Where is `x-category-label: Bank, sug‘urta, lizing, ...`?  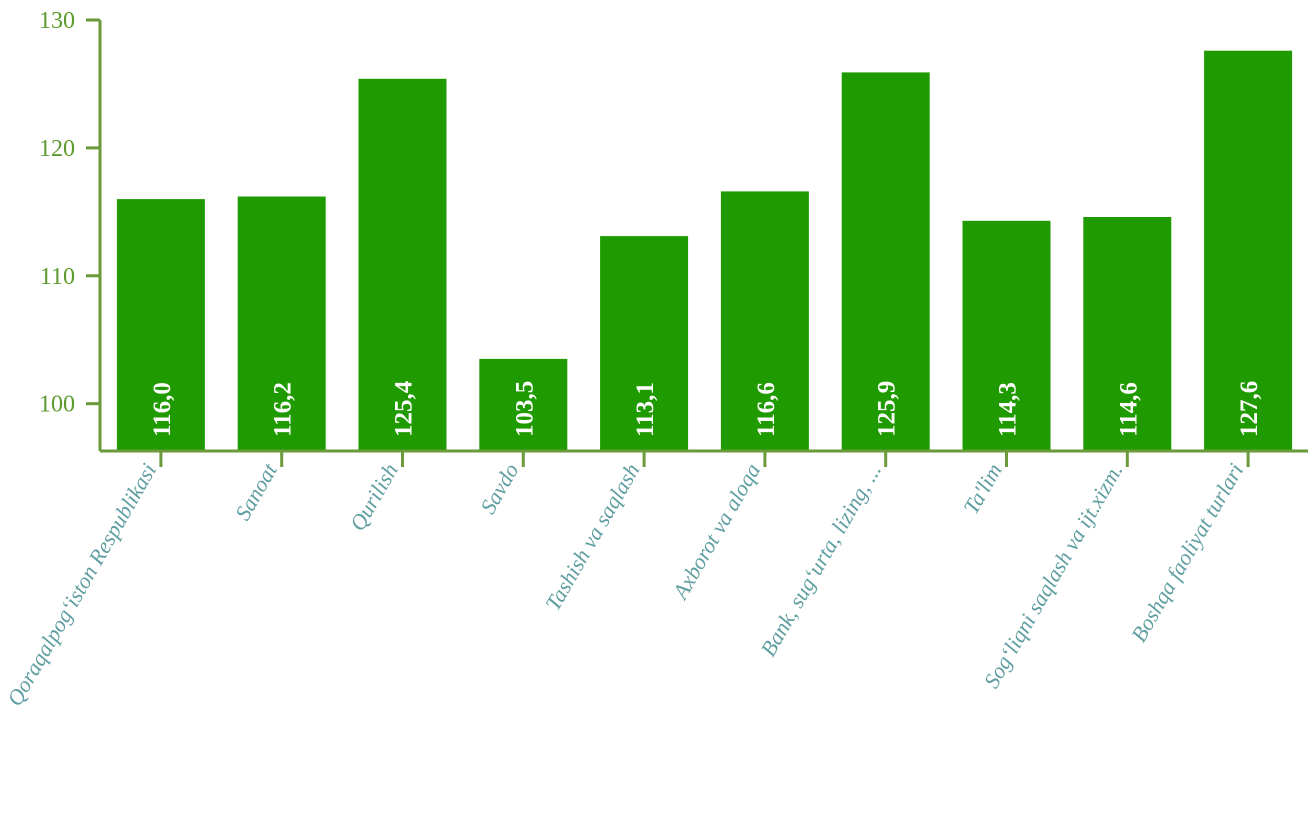 x-category-label: Bank, sug‘urta, lizing, ... is located at coordinates (820, 559).